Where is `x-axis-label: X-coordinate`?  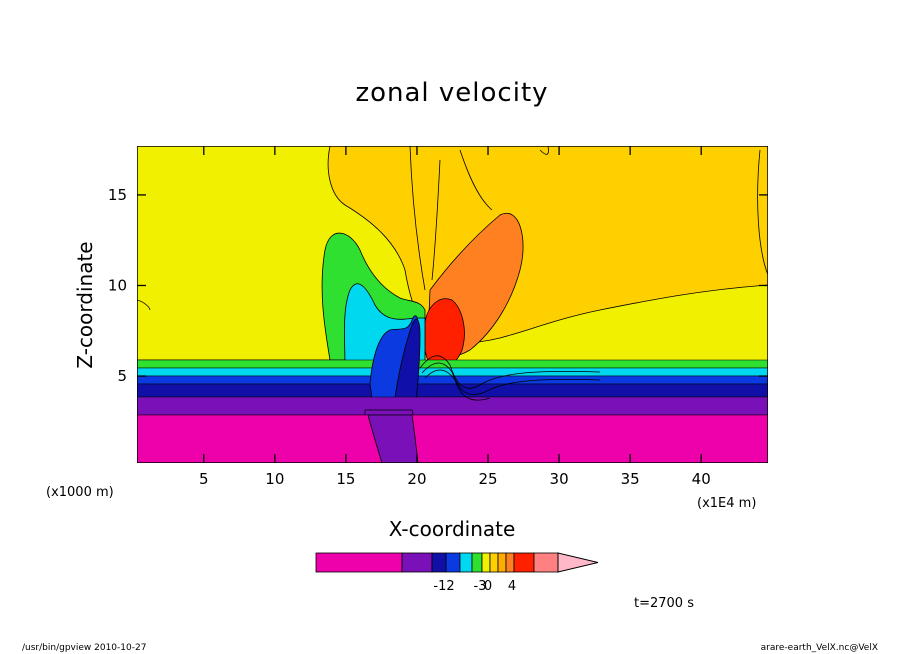 x-axis-label: X-coordinate is located at coordinates (452, 529).